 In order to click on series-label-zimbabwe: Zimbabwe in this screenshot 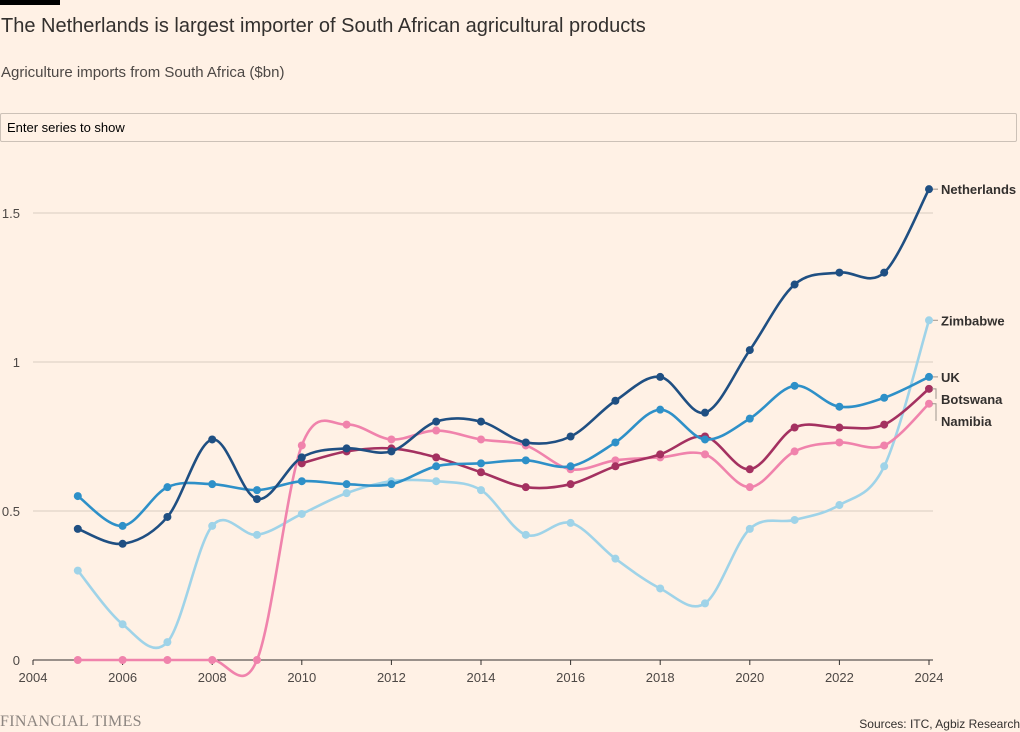, I will do `click(973, 320)`.